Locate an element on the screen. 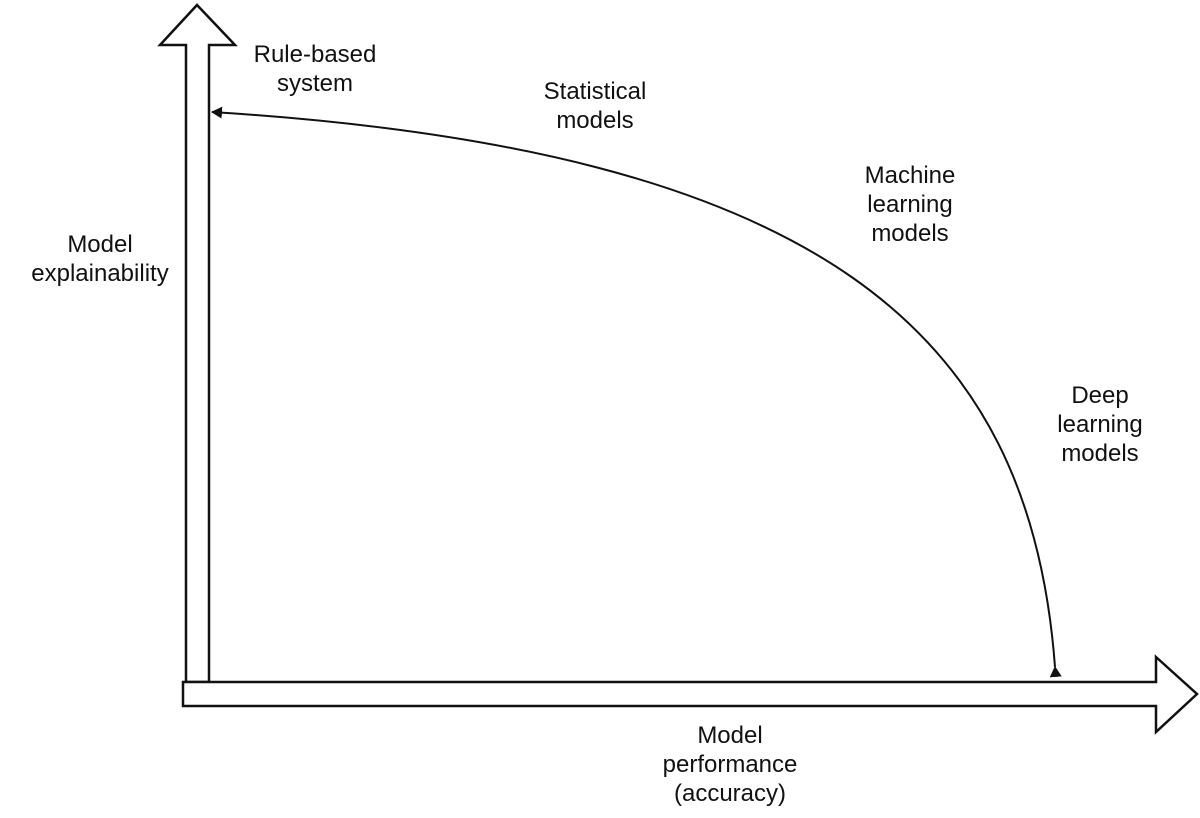 The width and height of the screenshot is (1200, 818). y-axis-label: Model explainability is located at coordinates (100, 259).